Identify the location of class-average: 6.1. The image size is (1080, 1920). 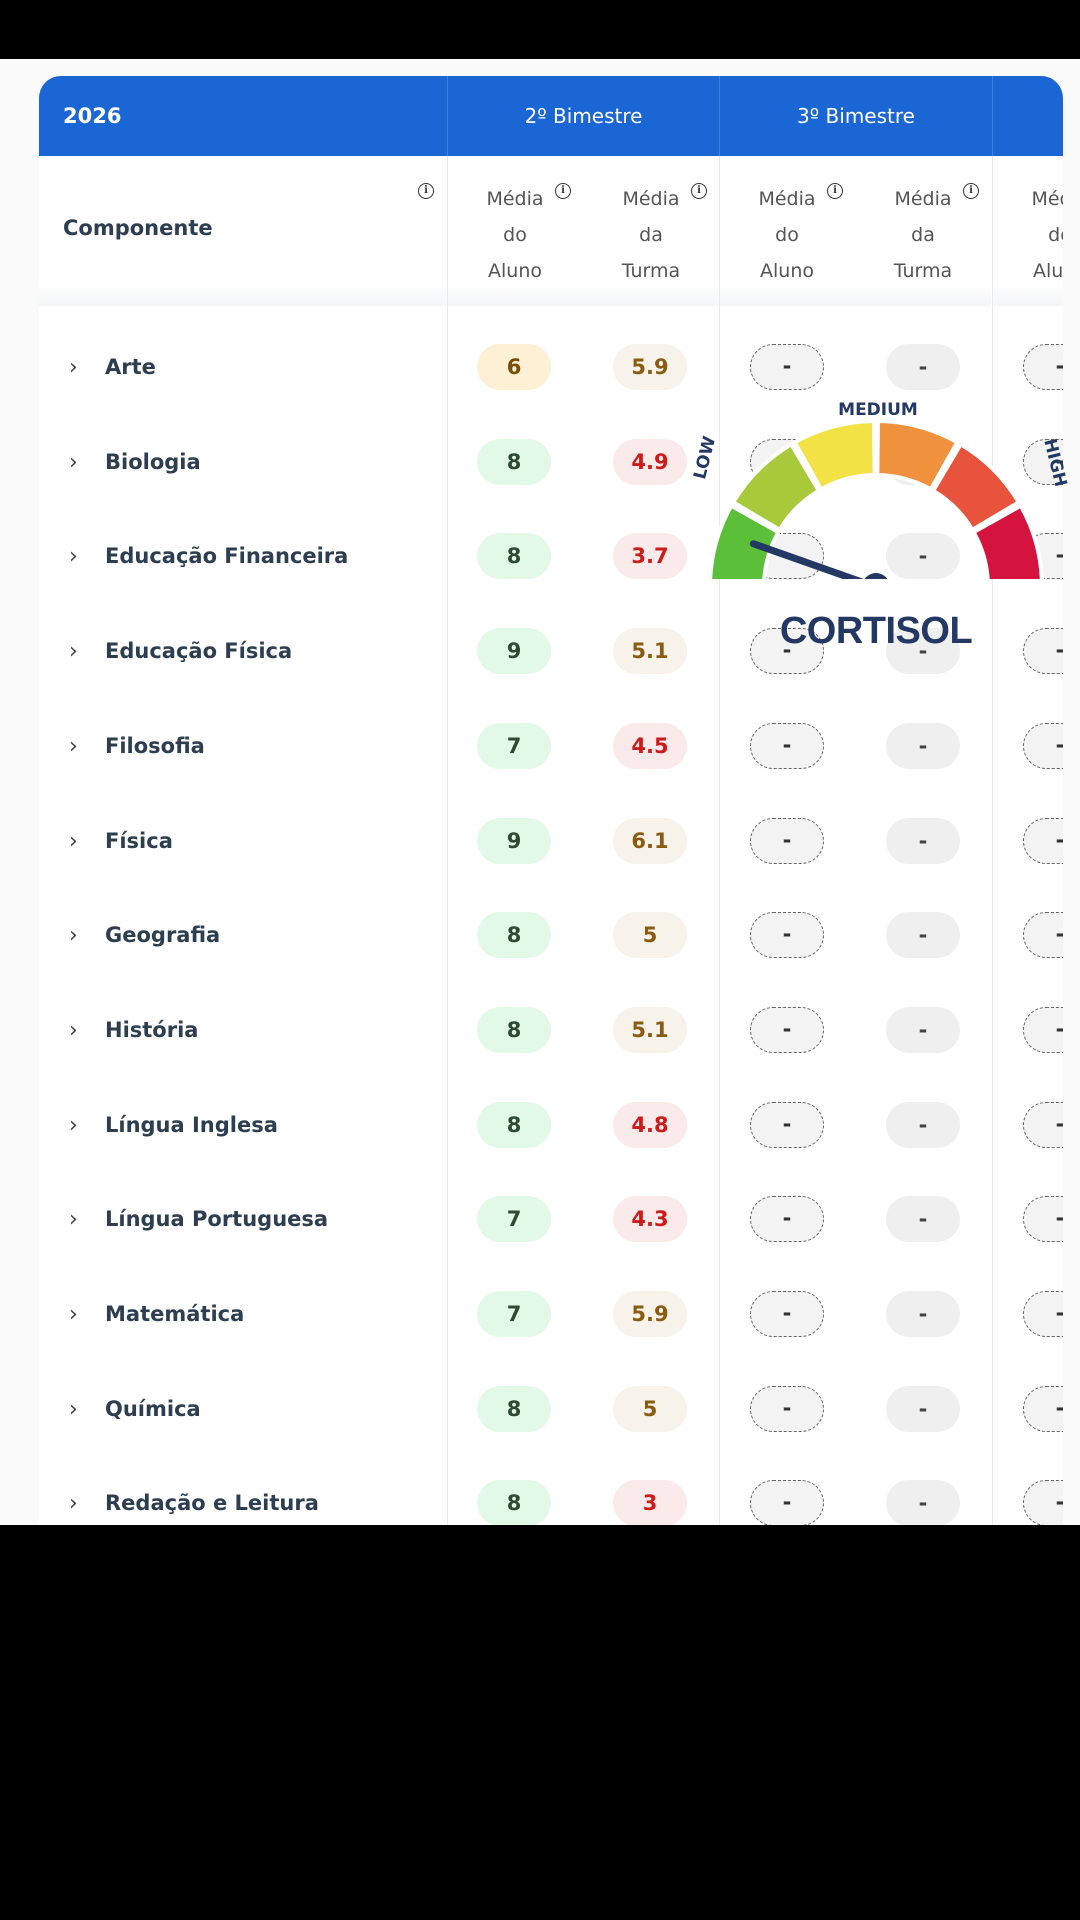
(650, 841).